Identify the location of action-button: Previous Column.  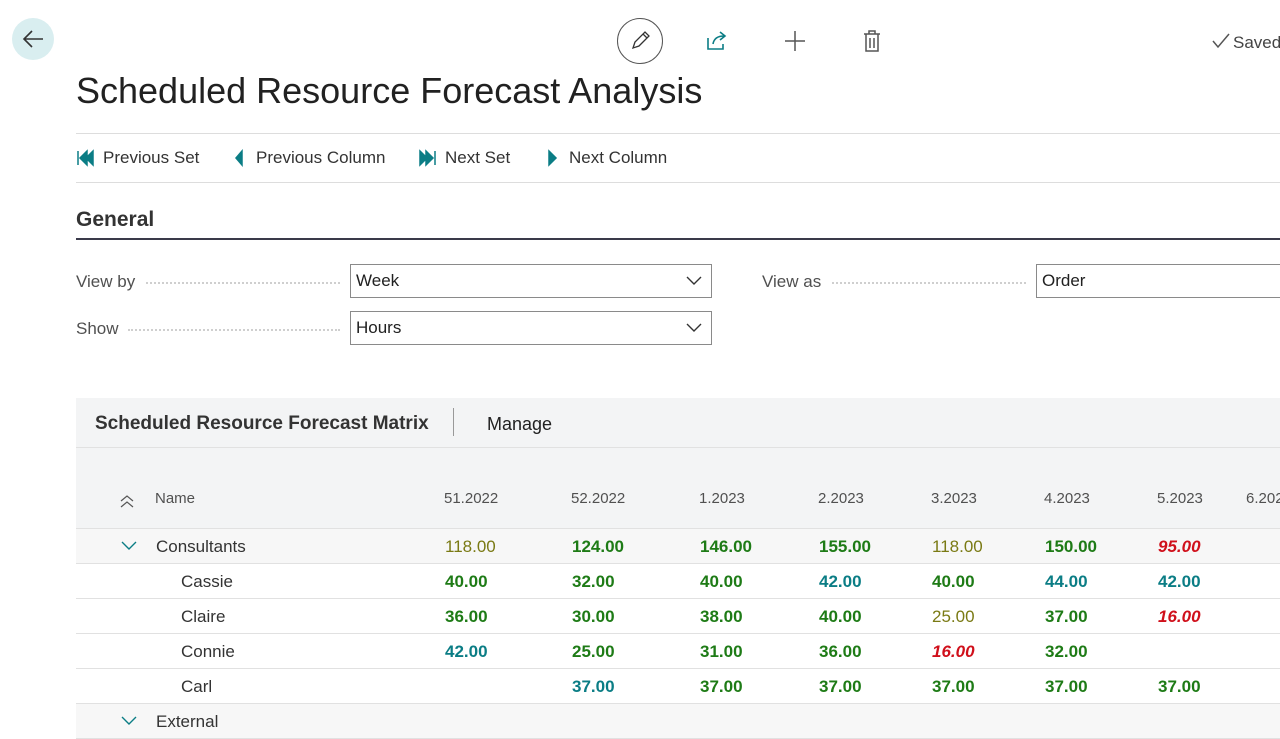
(321, 157).